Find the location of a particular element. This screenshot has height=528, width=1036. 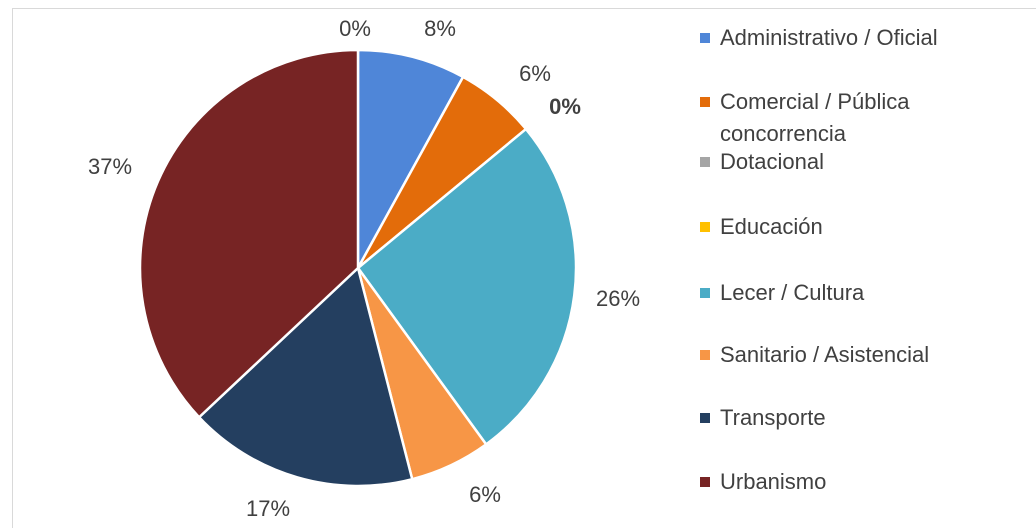

legend-label: Urbanismo is located at coordinates (773, 481).